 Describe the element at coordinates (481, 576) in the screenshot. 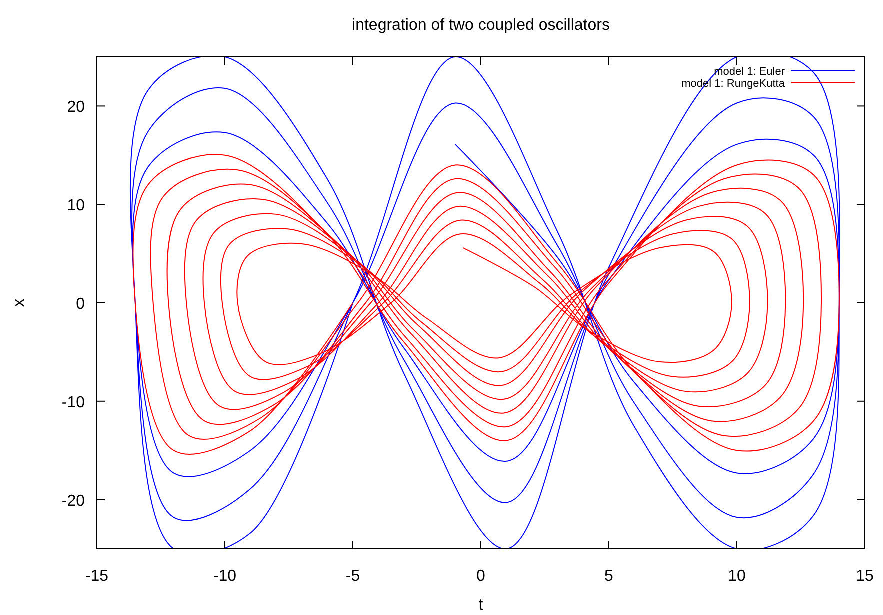

I see `x-tick-label: 0` at that location.